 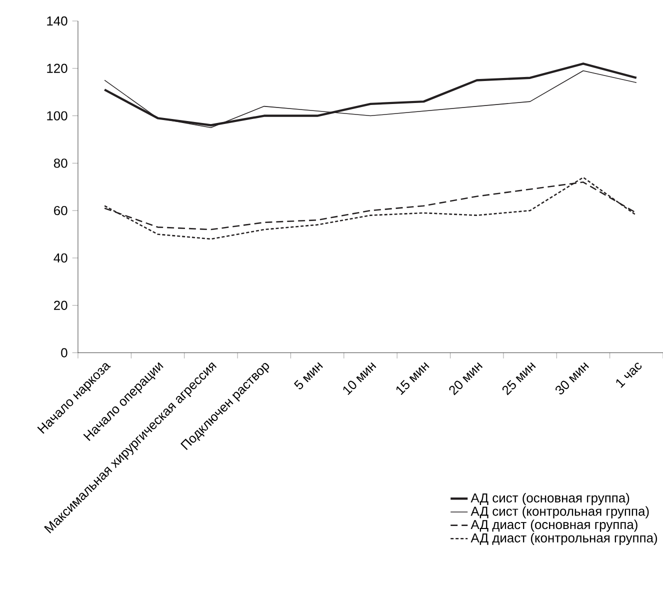 What do you see at coordinates (61, 163) in the screenshot?
I see `y-tick-label: 80` at bounding box center [61, 163].